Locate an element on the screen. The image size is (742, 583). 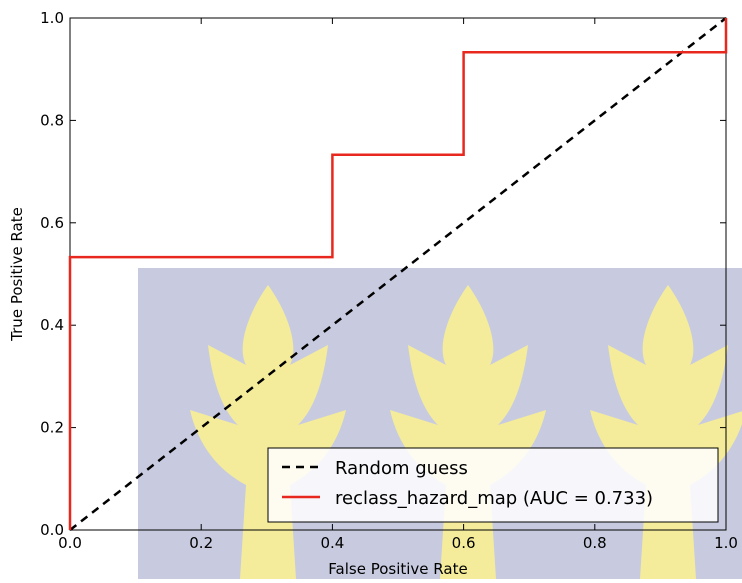
y-tick-label: 0.6 is located at coordinates (52, 223).